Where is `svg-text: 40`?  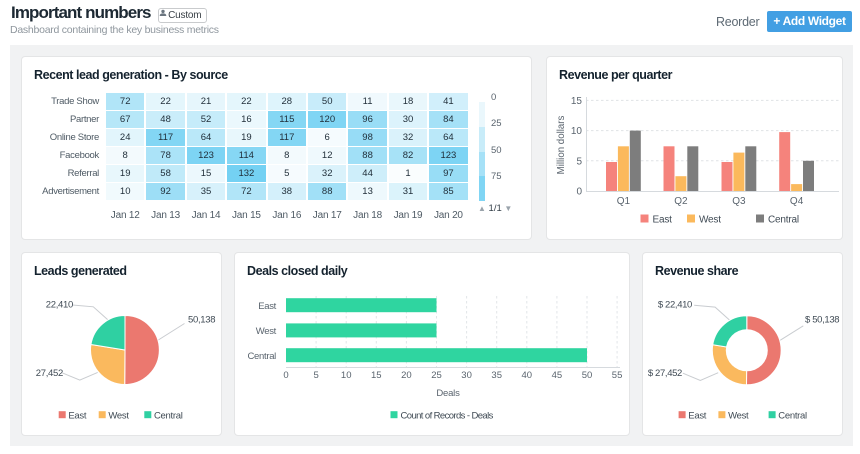 svg-text: 40 is located at coordinates (527, 375).